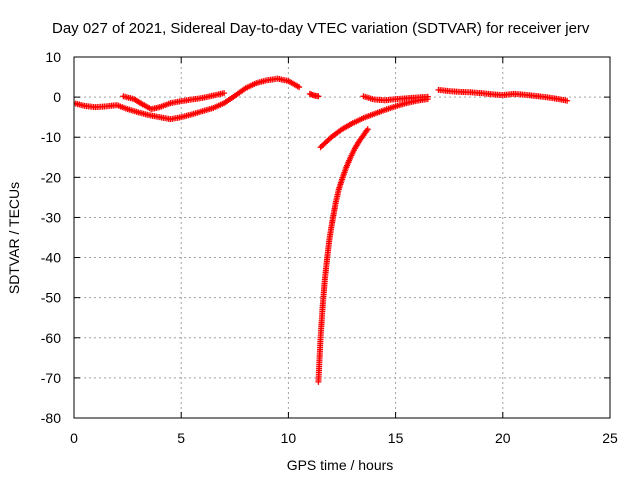  Describe the element at coordinates (174, 101) in the screenshot. I see `series-arc-secondary` at that location.